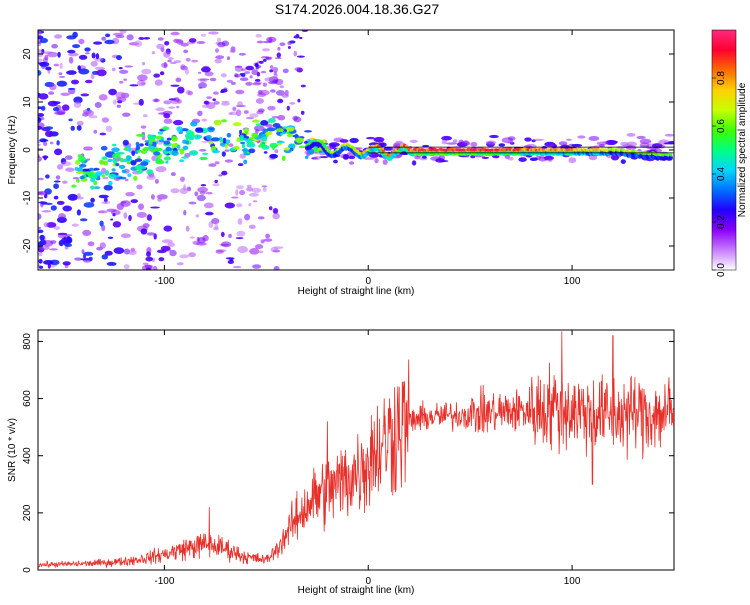  Describe the element at coordinates (27, 455) in the screenshot. I see `snr-ytick-label: 400` at that location.